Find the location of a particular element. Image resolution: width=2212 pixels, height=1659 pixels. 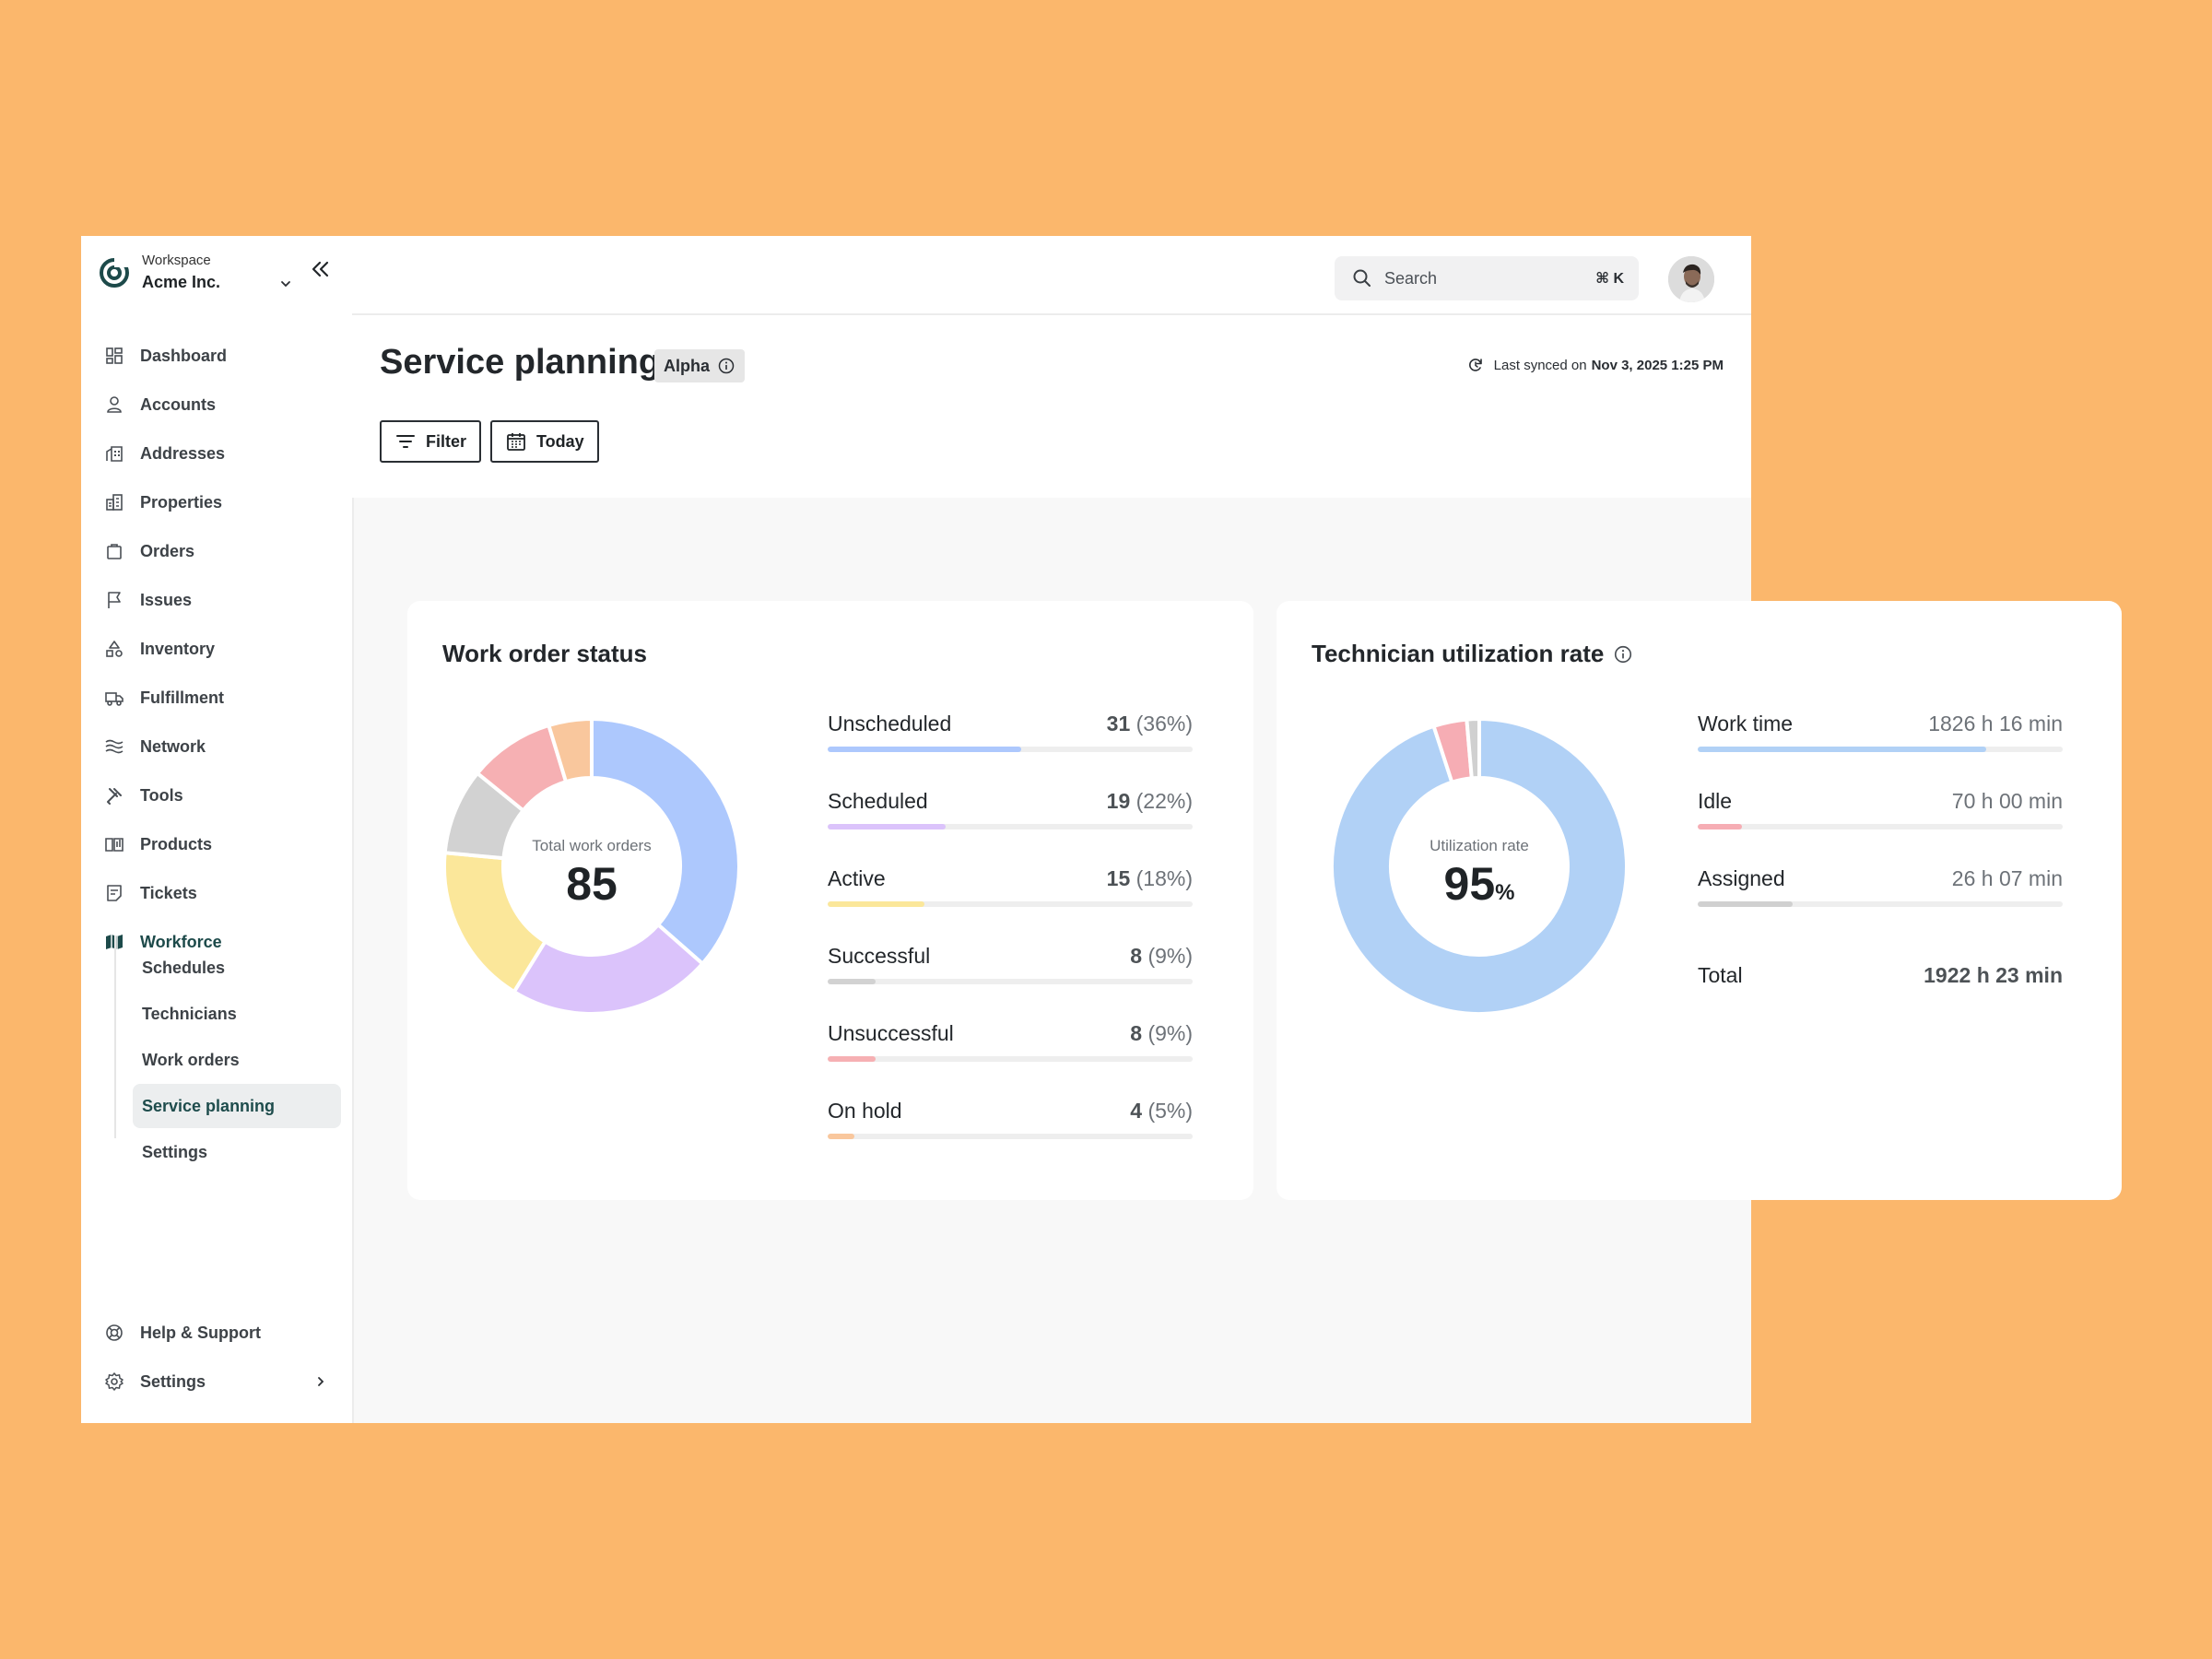

donut-center: Utilization rate 95% is located at coordinates (1479, 874).